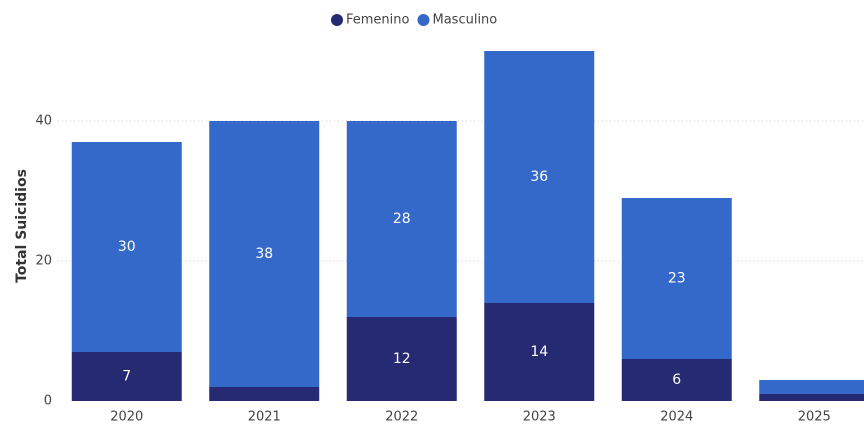 The width and height of the screenshot is (864, 426). What do you see at coordinates (43, 261) in the screenshot?
I see `y-tick-label: 20` at bounding box center [43, 261].